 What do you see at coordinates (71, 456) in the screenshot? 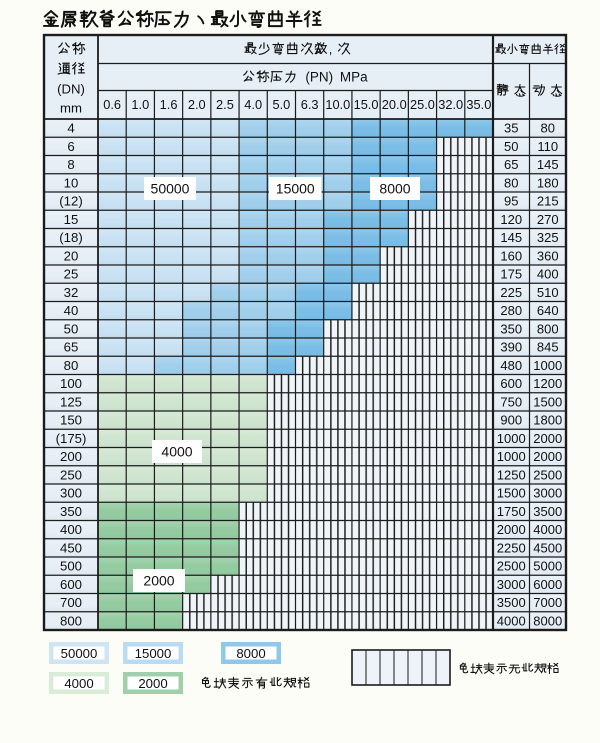
I see `svg-text: 200` at bounding box center [71, 456].